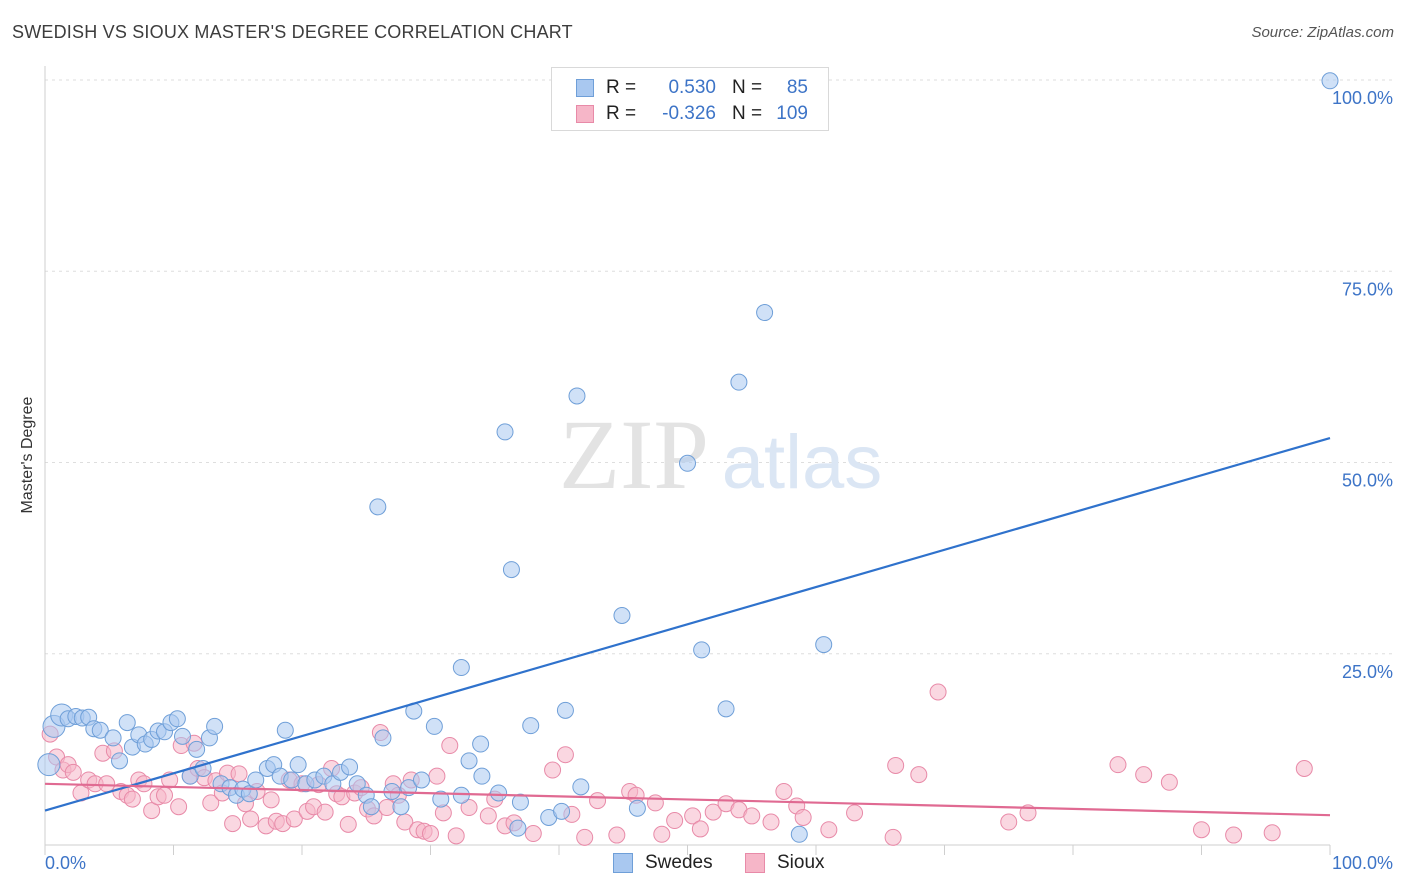  Describe the element at coordinates (663, 863) in the screenshot. I see `series-legend-swedes: Swedes` at that location.